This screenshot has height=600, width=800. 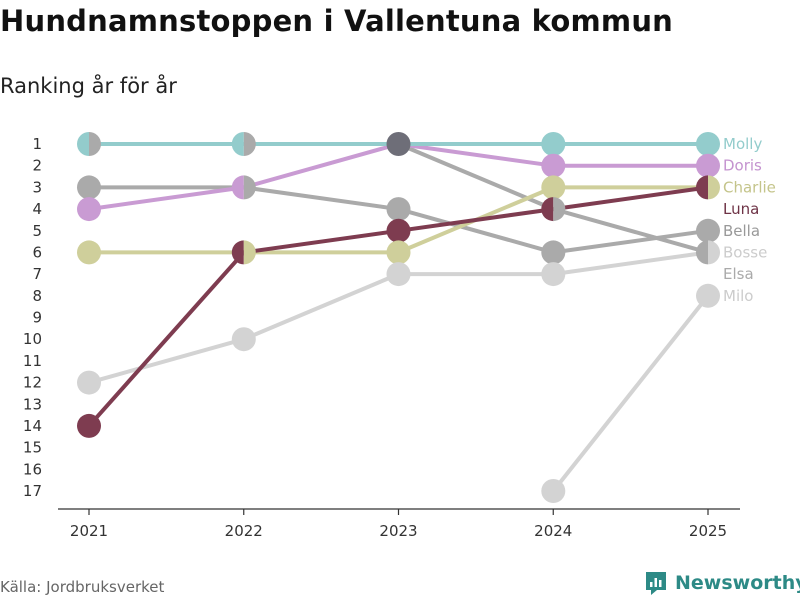 I want to click on end-label-doris: Doris, so click(x=742, y=166).